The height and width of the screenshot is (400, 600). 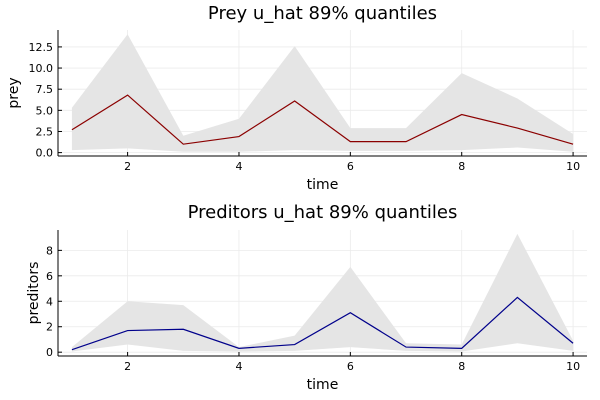 I want to click on predators-y-tick-label: 2, so click(x=49, y=327).